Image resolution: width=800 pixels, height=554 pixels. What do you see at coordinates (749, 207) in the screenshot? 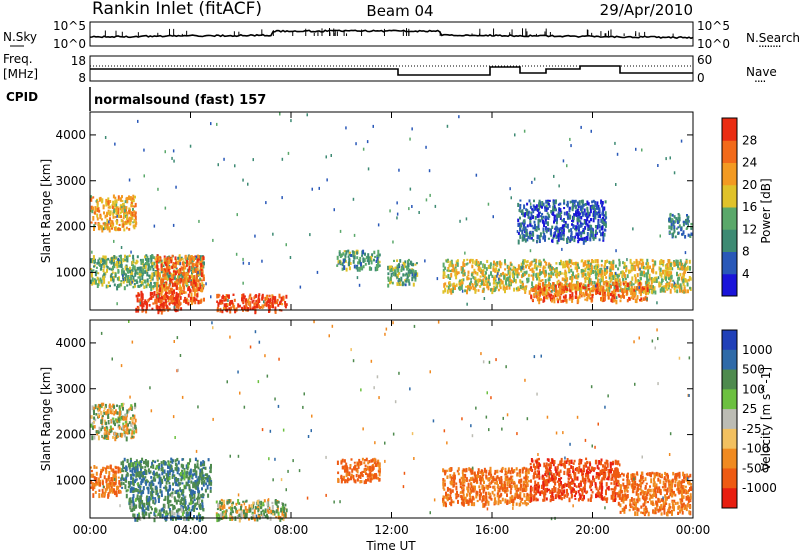
I see `colorbar-tick-label: 16` at bounding box center [749, 207].